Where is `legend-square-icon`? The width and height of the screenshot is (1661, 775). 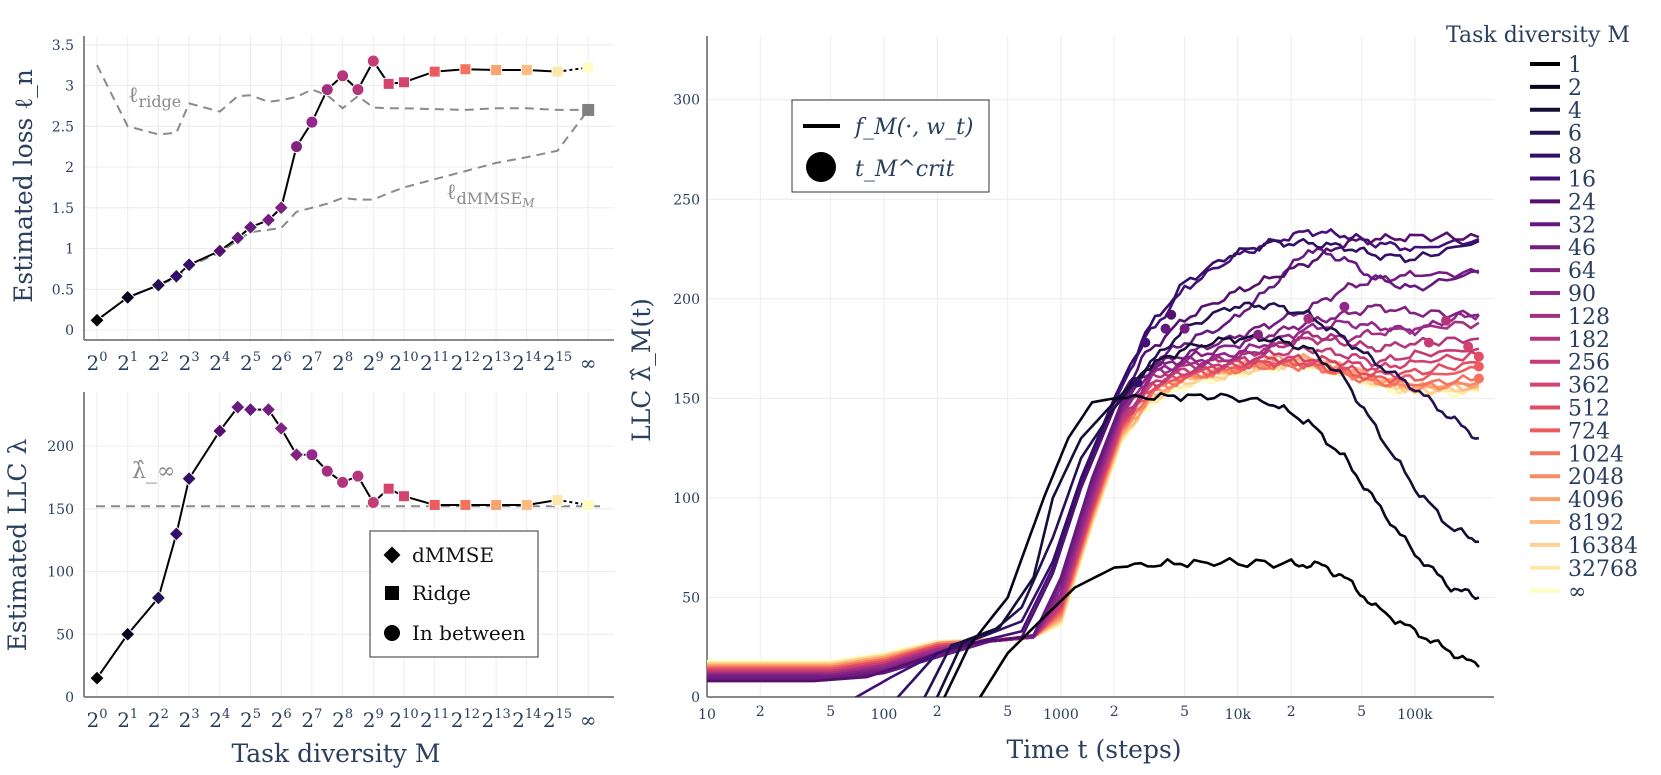
legend-square-icon is located at coordinates (392, 593).